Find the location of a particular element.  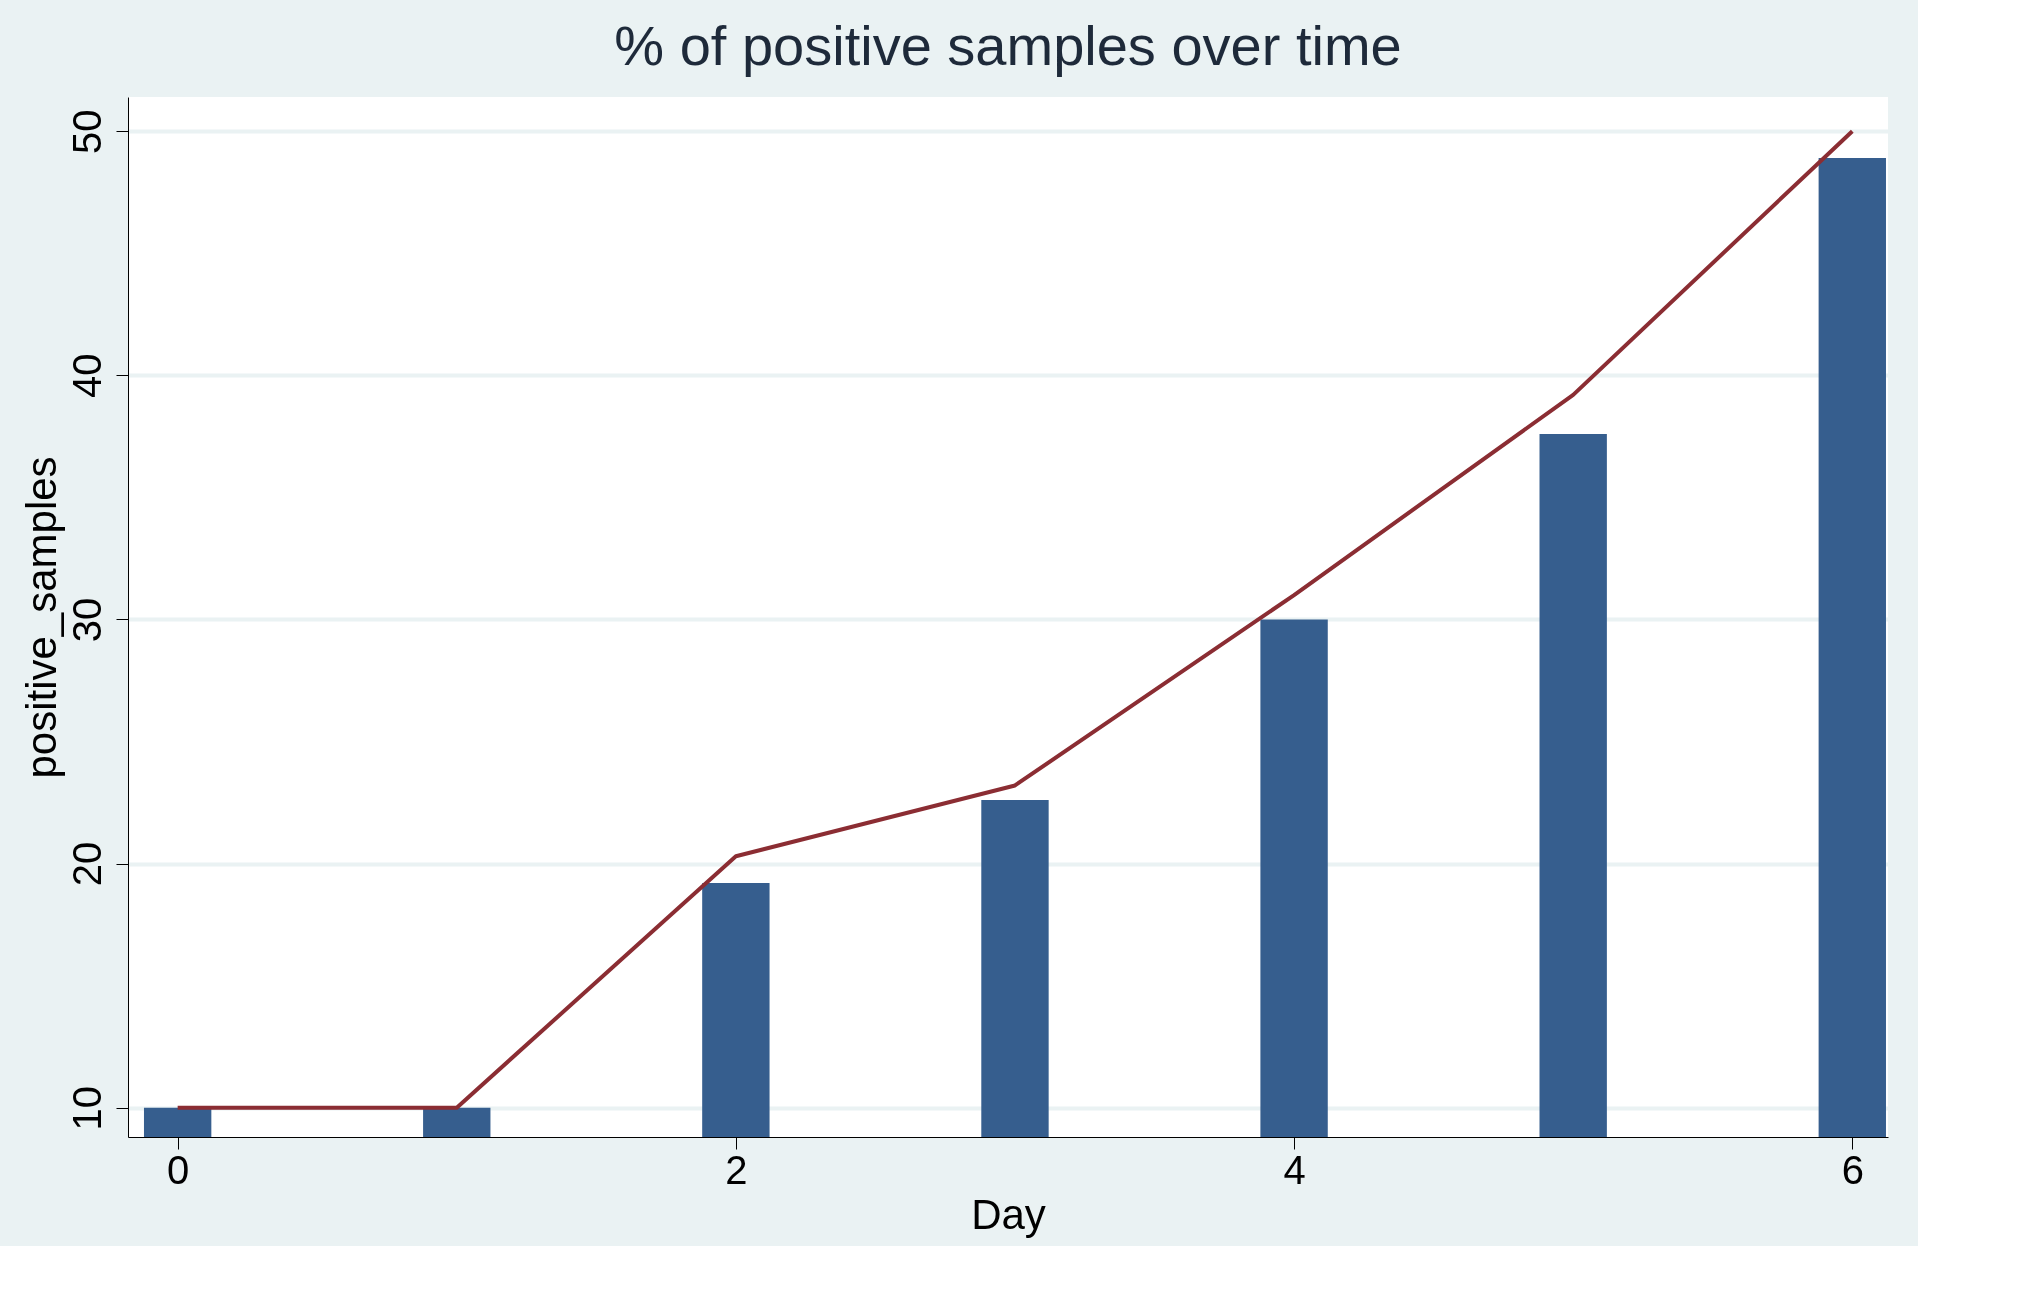

y-tick-label: 40 is located at coordinates (86, 376).